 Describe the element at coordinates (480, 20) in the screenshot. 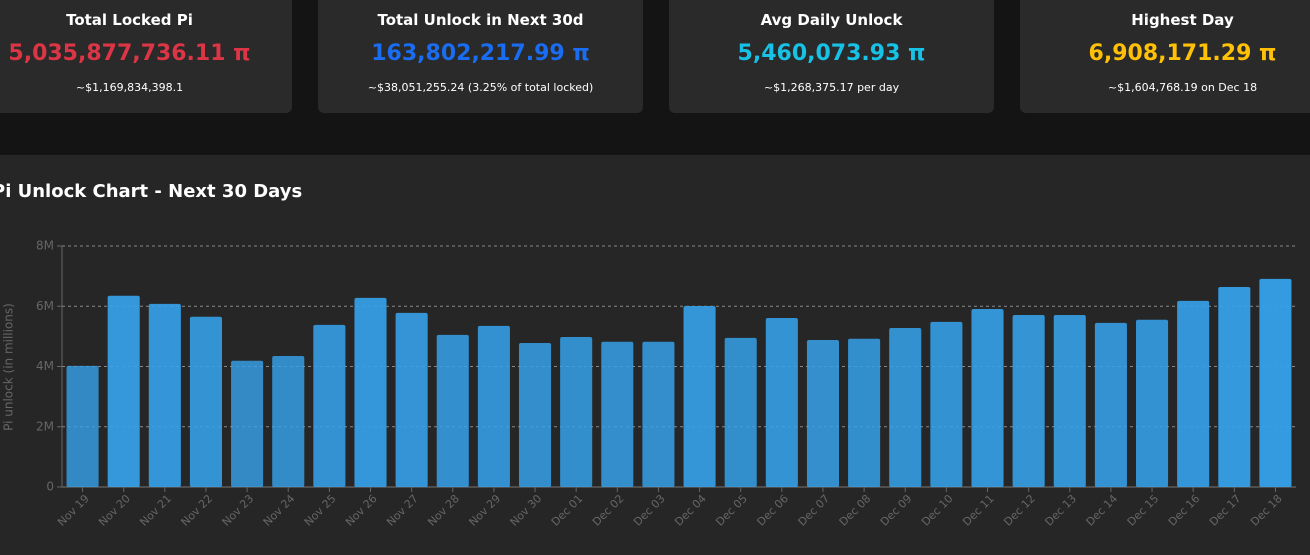

I see `card-title: Total Unlock in Next 30d` at that location.